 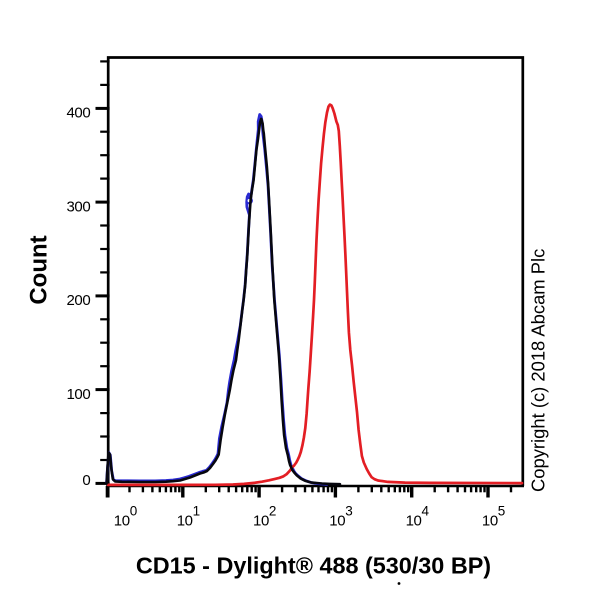 I want to click on svg-text: 10², so click(x=264, y=517).